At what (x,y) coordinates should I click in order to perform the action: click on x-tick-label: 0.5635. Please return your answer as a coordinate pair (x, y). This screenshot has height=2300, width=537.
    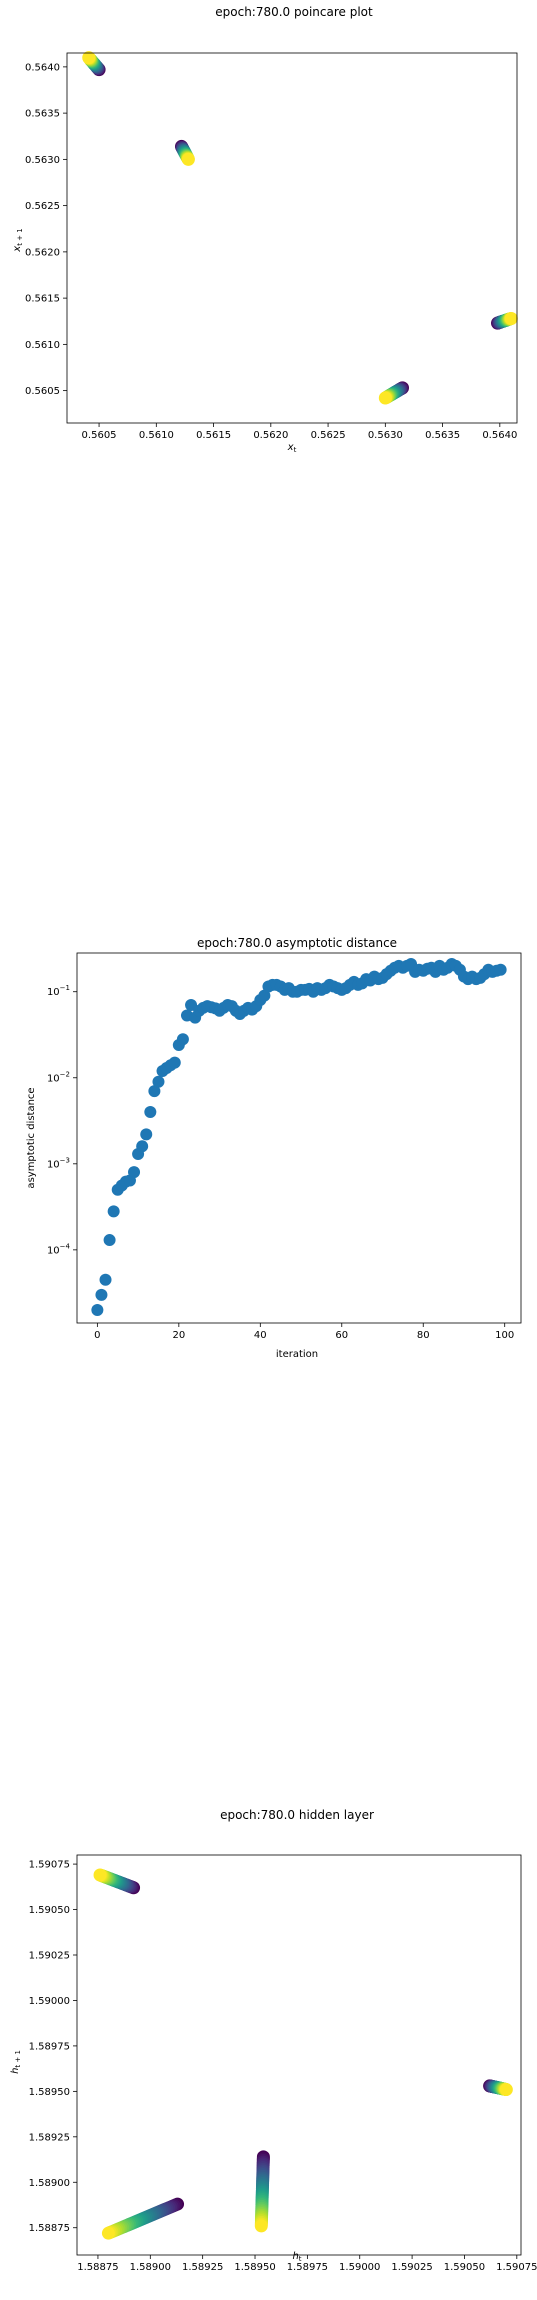
    Looking at the image, I should click on (442, 435).